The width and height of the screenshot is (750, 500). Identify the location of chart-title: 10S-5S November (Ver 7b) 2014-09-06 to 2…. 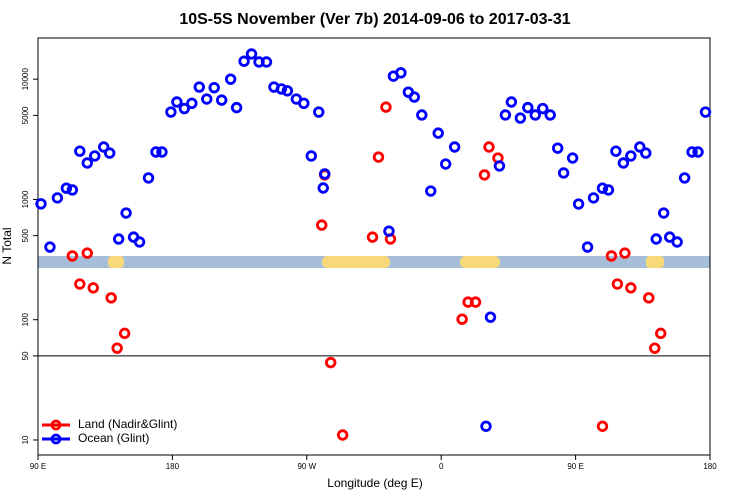
(374, 19).